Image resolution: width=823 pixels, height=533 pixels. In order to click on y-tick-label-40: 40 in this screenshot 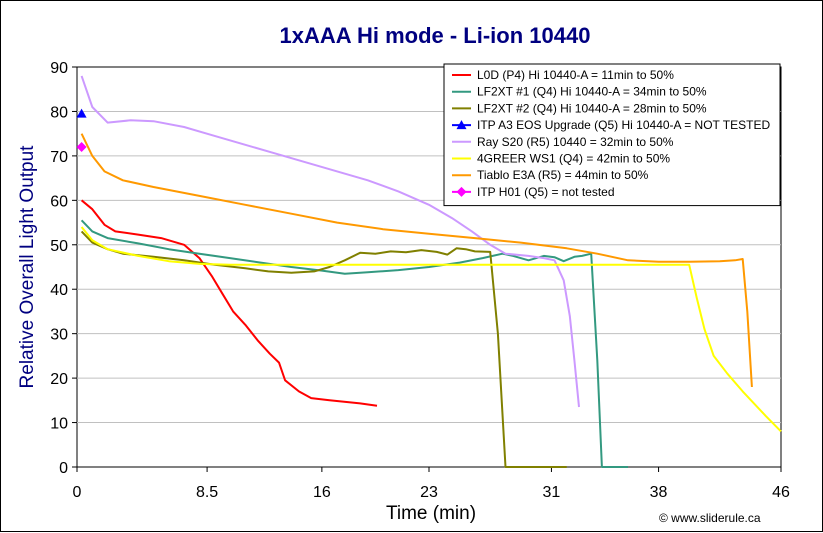, I will do `click(59, 290)`.